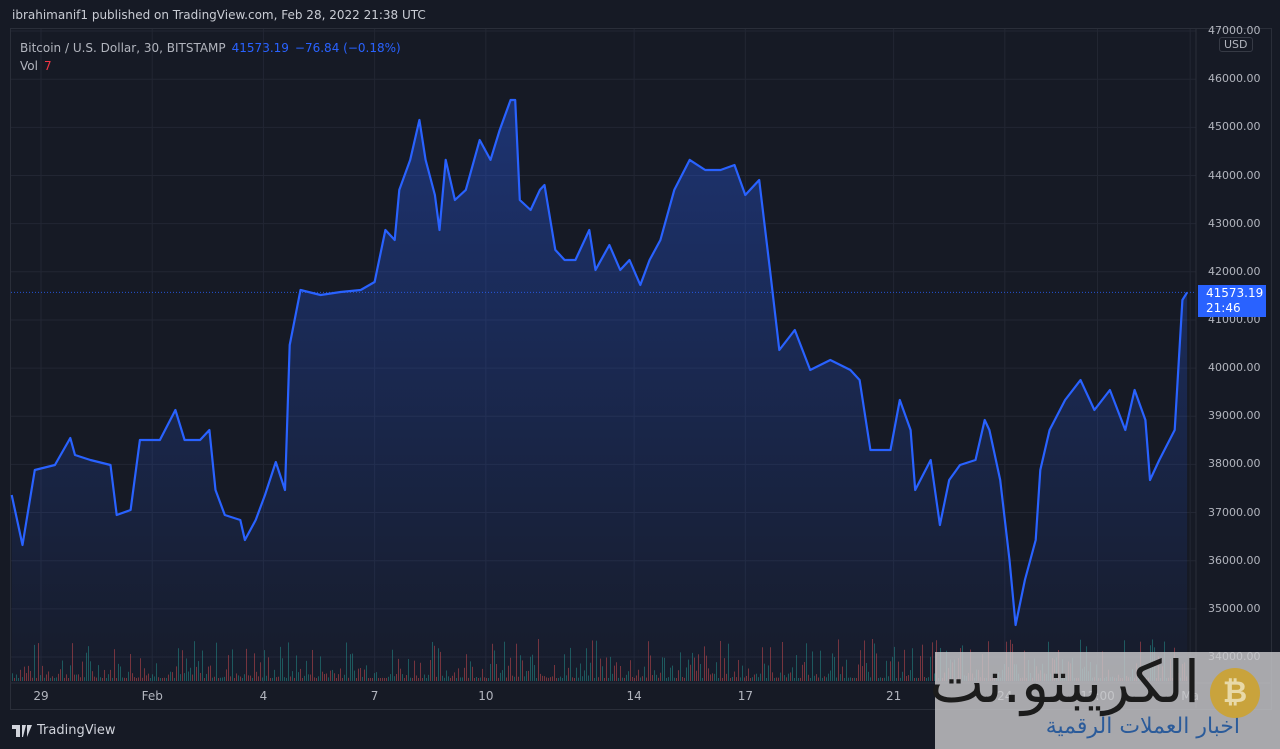 The width and height of the screenshot is (1280, 749). I want to click on last-price: 41573.19, so click(260, 48).